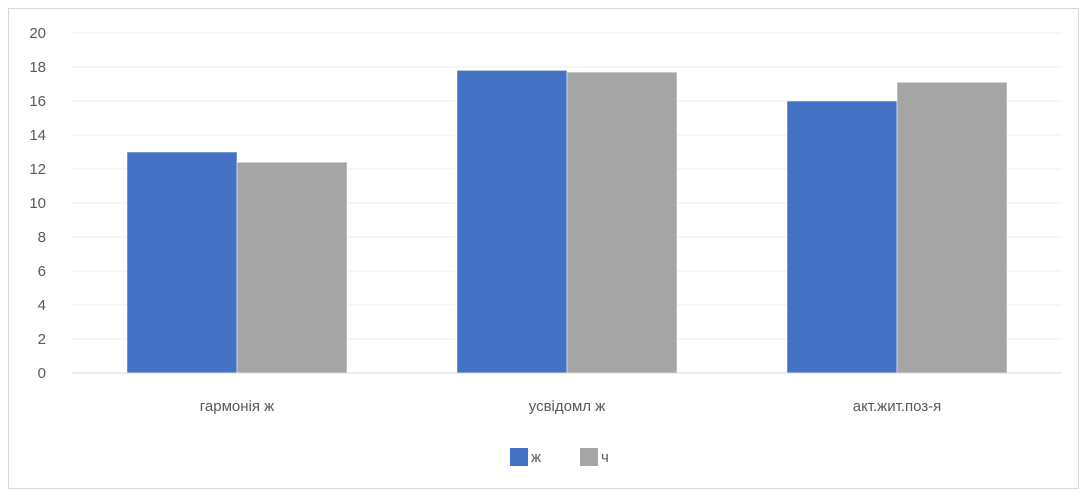 This screenshot has height=496, width=1086. Describe the element at coordinates (42, 305) in the screenshot. I see `y-tick-label: 4` at that location.